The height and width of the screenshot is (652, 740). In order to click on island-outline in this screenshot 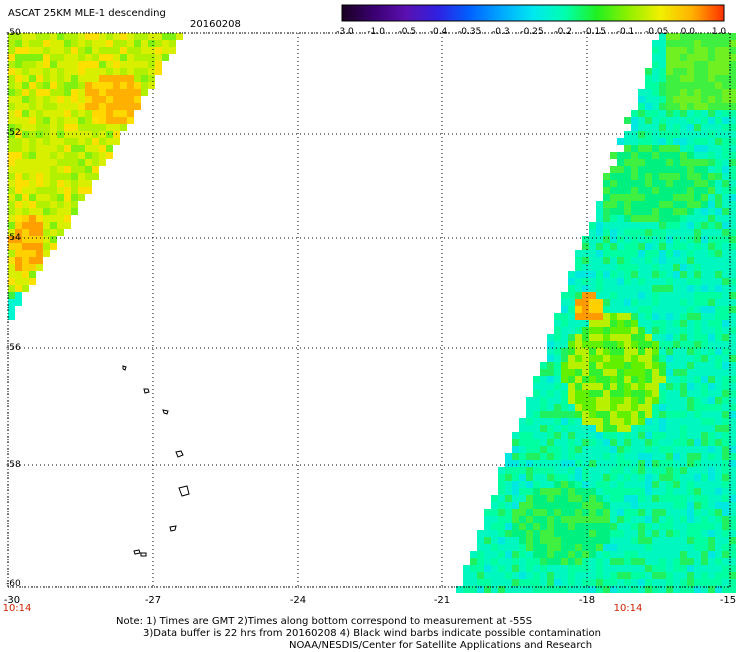, I will do `click(184, 491)`.